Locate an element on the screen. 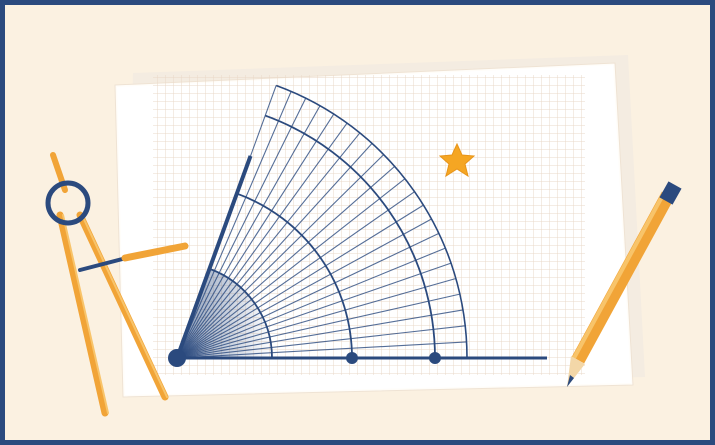 This screenshot has width=715, height=445. pencil-icon is located at coordinates (624, 284).